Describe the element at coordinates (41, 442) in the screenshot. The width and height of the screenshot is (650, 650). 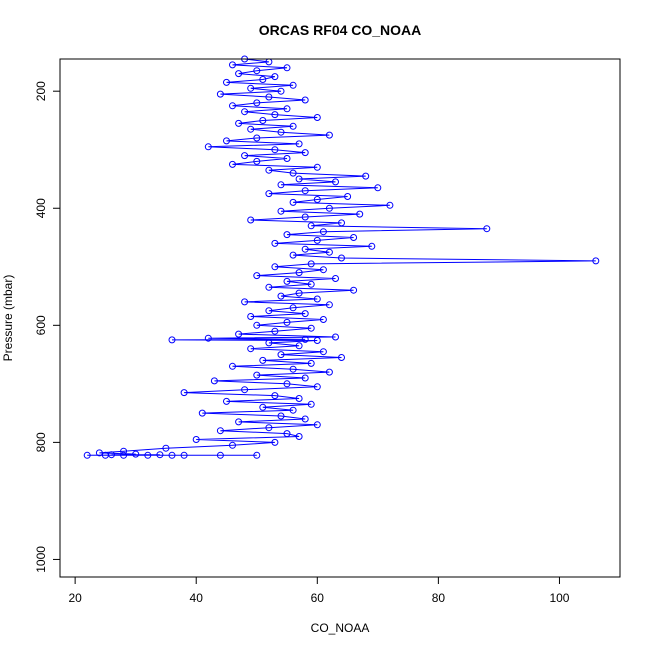
I see `y-tick-label: 800` at that location.